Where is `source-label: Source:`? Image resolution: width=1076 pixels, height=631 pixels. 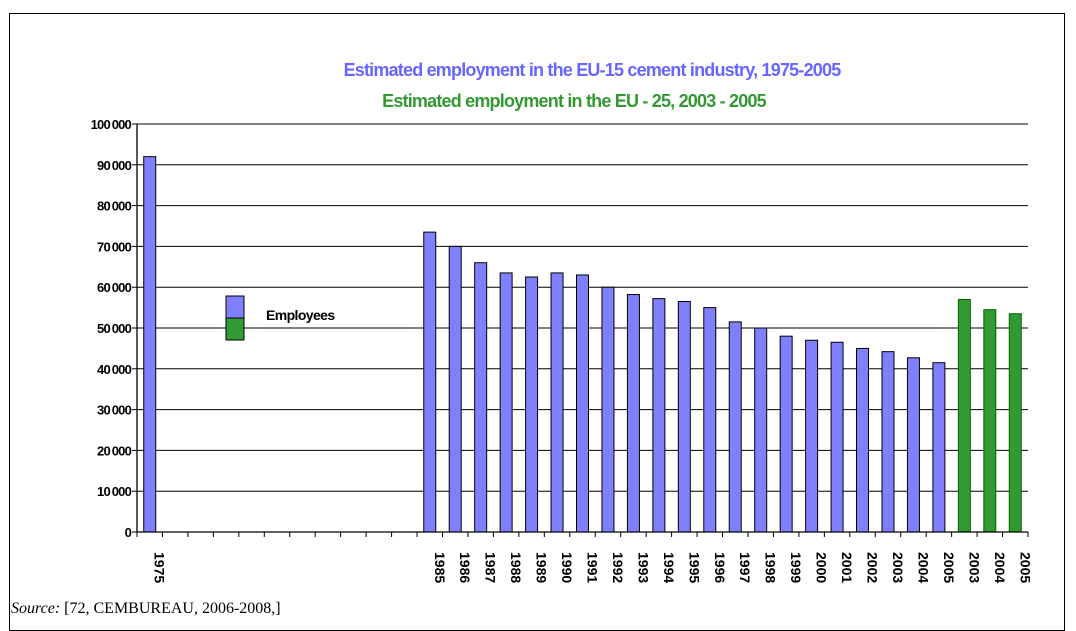 source-label: Source: is located at coordinates (36, 608).